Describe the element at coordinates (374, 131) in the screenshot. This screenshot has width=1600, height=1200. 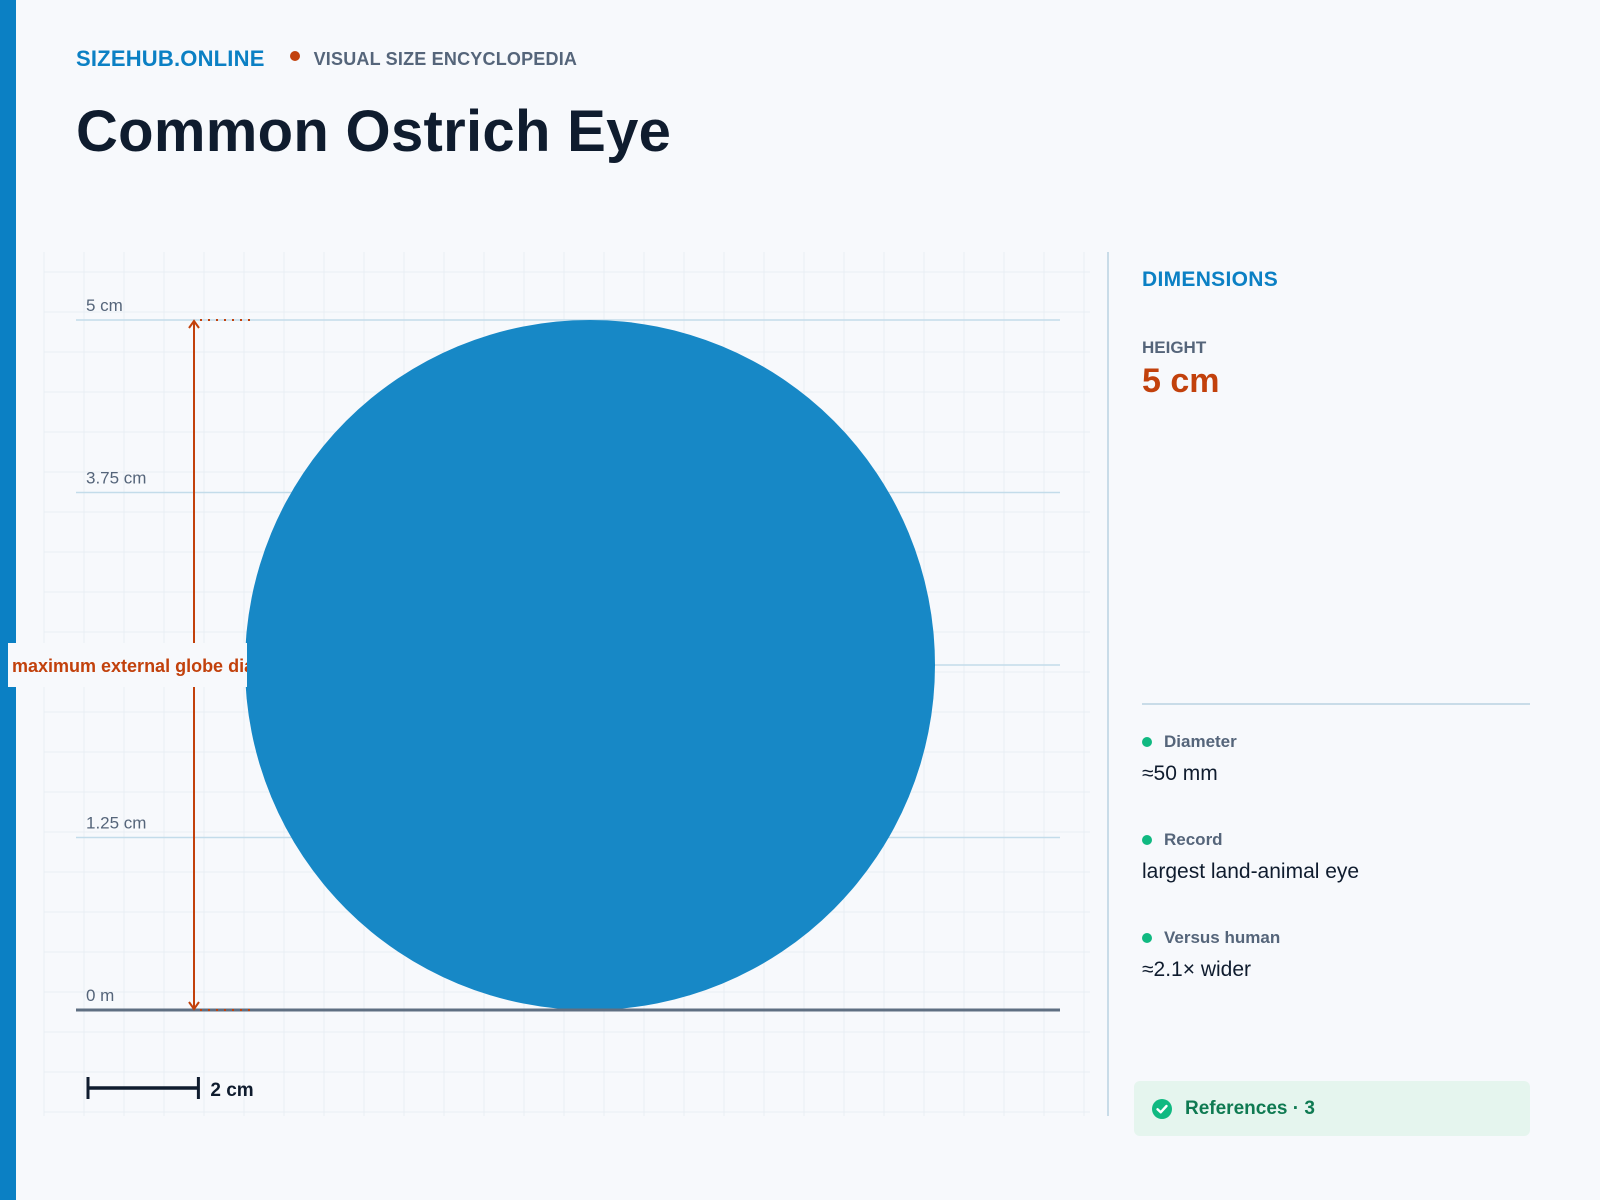
I see `page-title: Common Ostrich Eye` at that location.